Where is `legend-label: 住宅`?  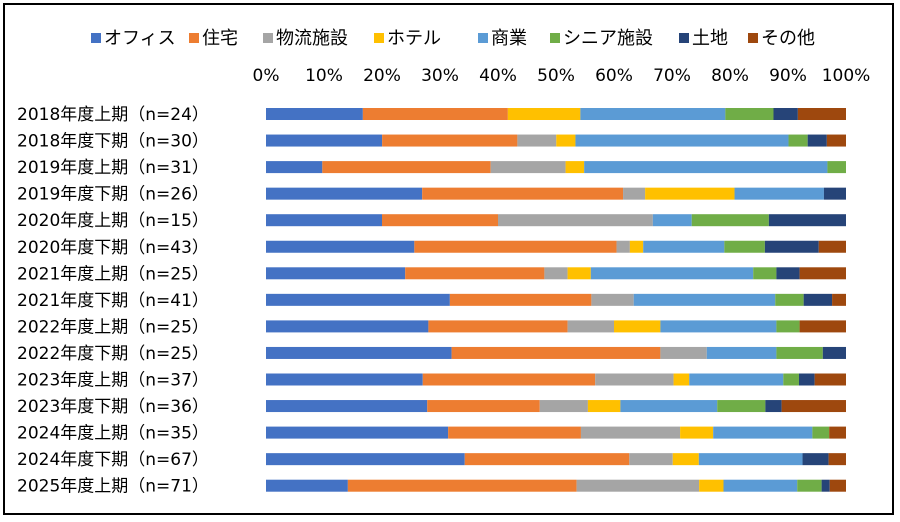
legend-label: 住宅 is located at coordinates (220, 38).